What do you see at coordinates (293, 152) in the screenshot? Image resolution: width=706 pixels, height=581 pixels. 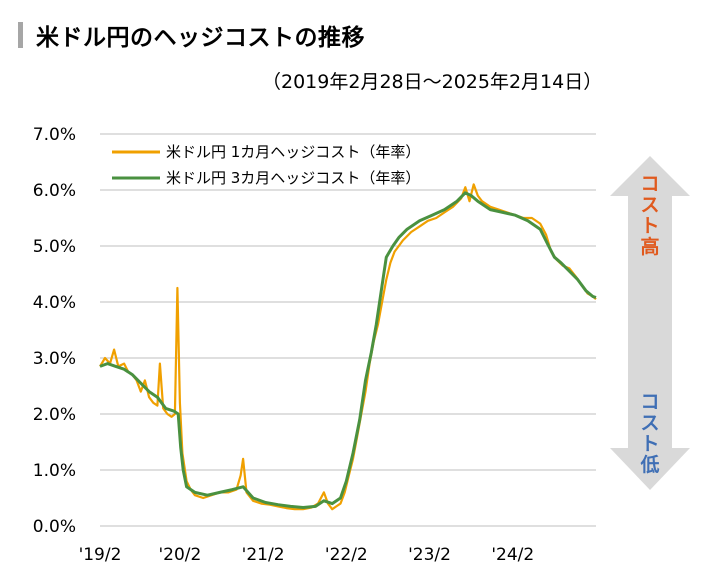 I see `legend-label: 米ドル円 1カ月ヘッジコスト（年率）` at bounding box center [293, 152].